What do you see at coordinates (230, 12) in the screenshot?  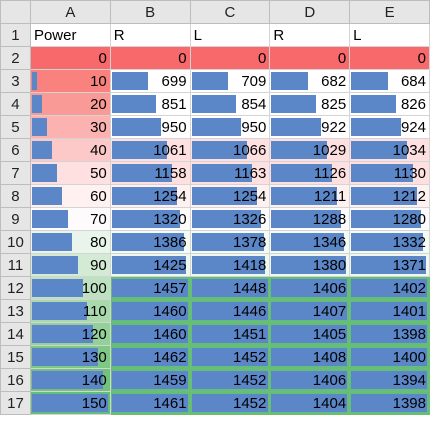 I see `column-header-c: C` at bounding box center [230, 12].